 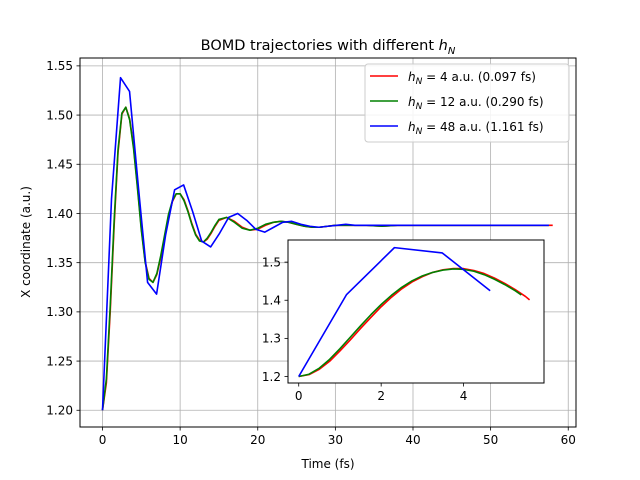 I want to click on main-y-tick-label: 1.40, so click(x=59, y=214).